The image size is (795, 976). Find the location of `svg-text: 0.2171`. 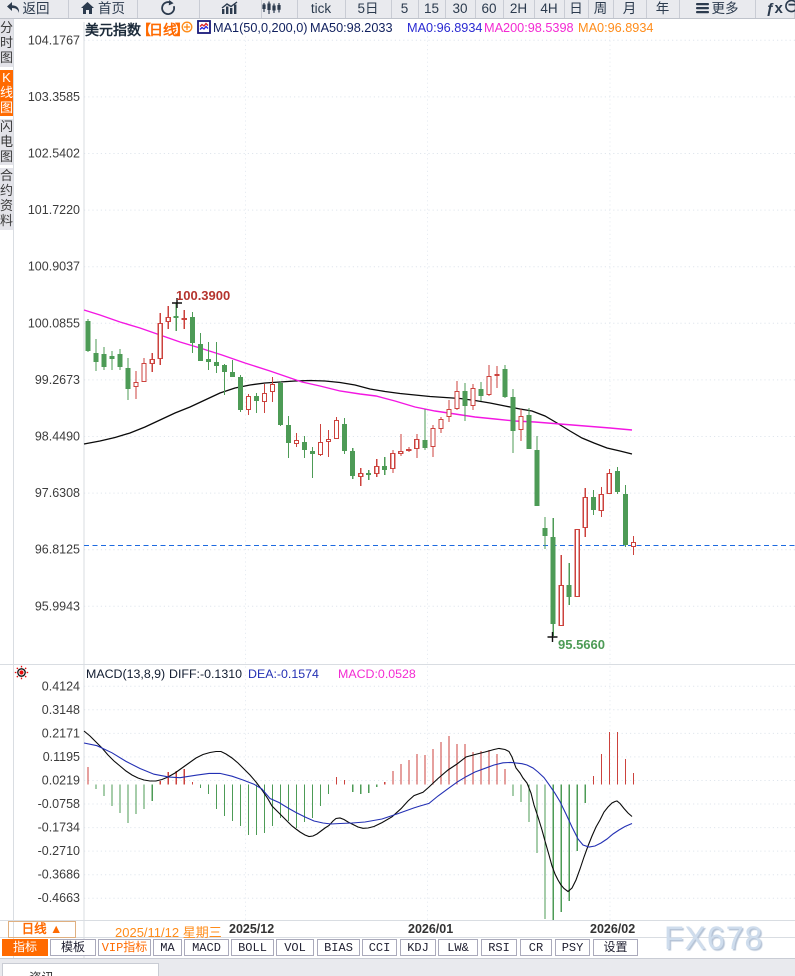

svg-text: 0.2171 is located at coordinates (61, 733).